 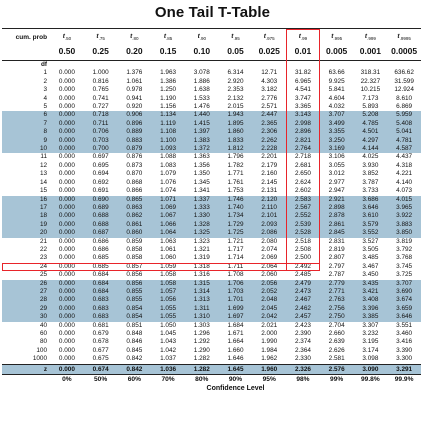 I want to click on value-cell: 0.876, so click(x=134, y=157).